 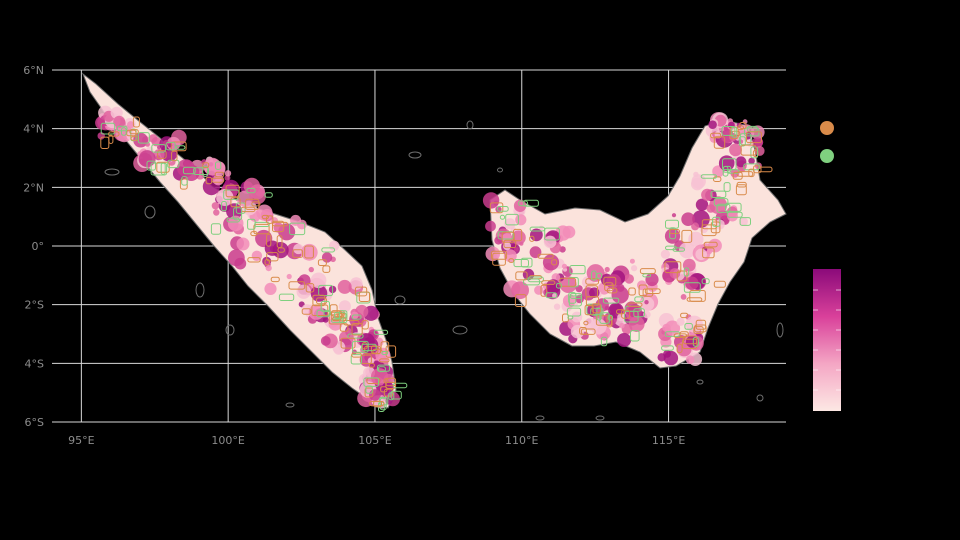 What do you see at coordinates (827, 266) in the screenshot?
I see `legend` at bounding box center [827, 266].